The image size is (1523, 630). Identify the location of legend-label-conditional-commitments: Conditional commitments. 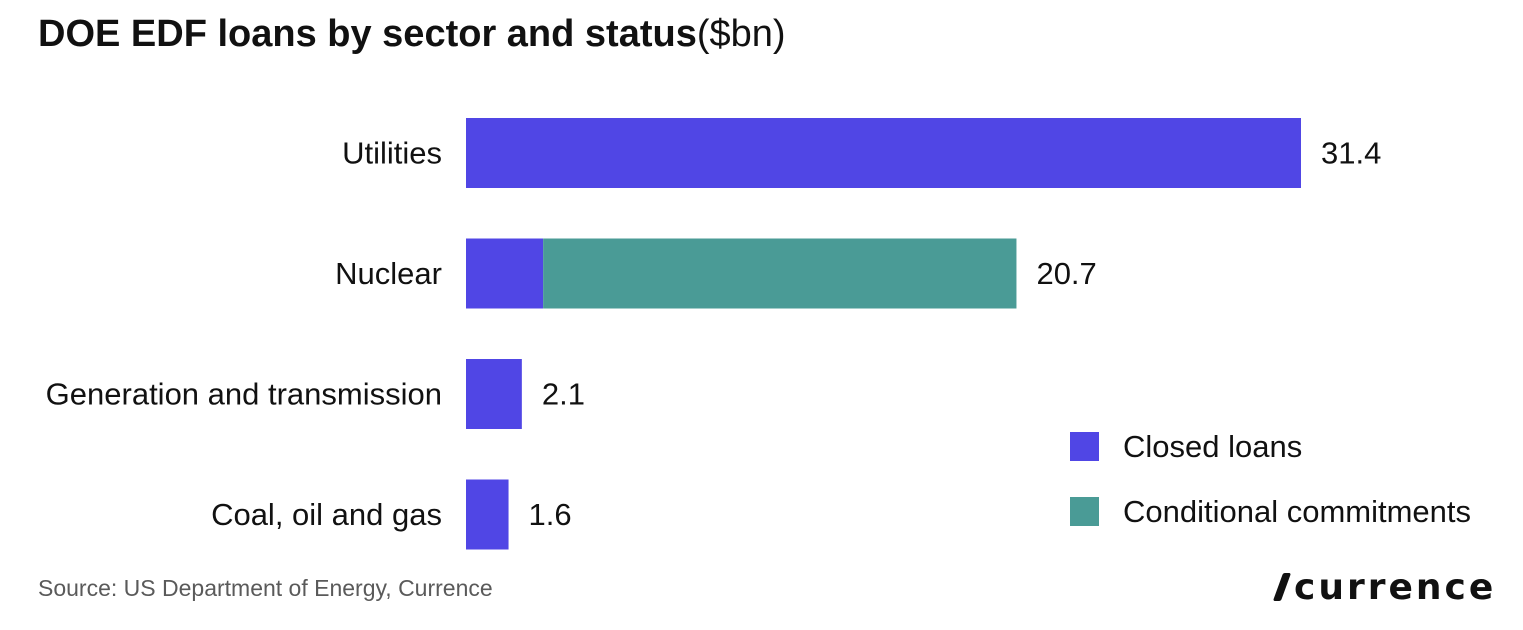
(1297, 511).